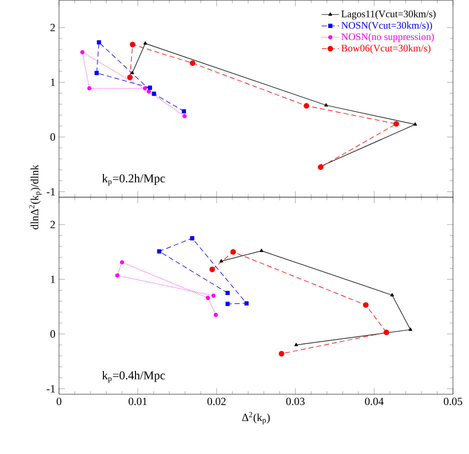 The width and height of the screenshot is (469, 454). I want to click on legend-label: Lagos11(Vcut=30km/s), so click(388, 15).